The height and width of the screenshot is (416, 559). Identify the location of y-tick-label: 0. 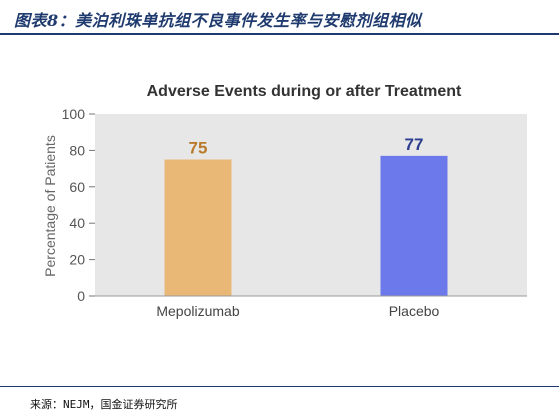
(81, 296).